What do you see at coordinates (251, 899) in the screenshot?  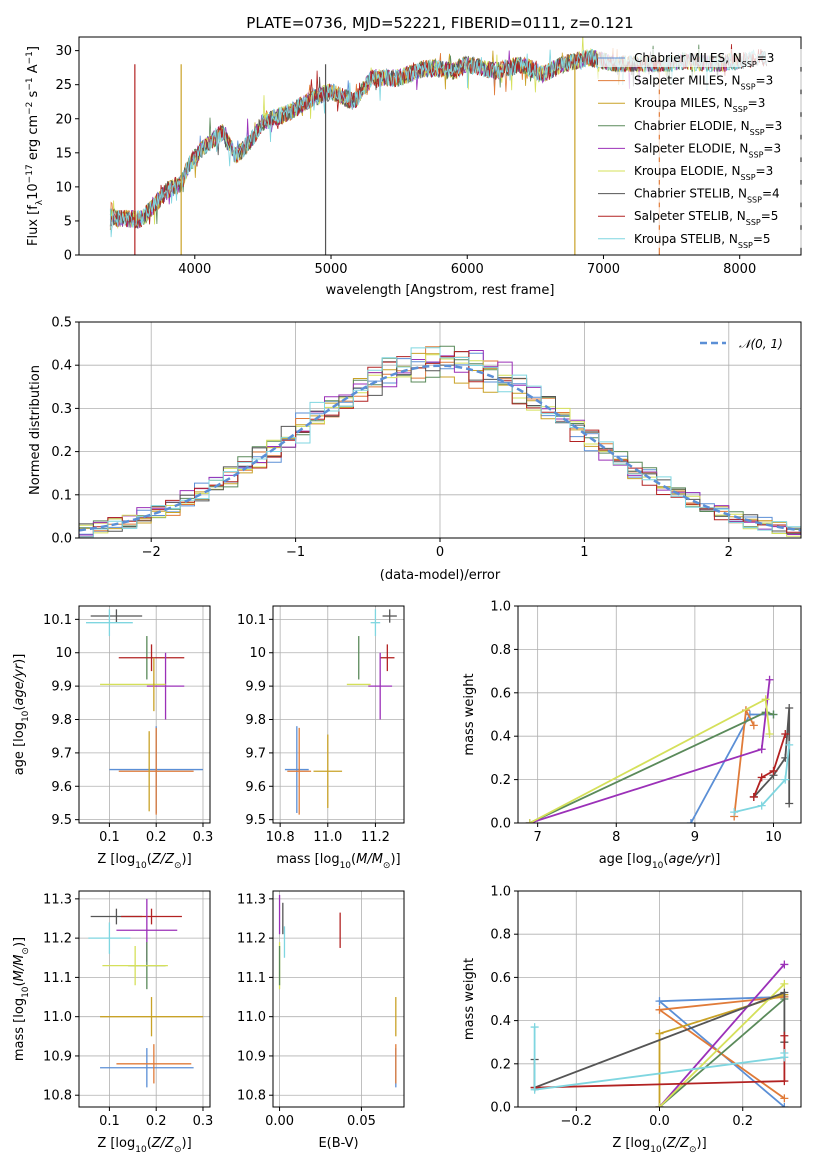 I see `y-tick-label: 11.3` at bounding box center [251, 899].